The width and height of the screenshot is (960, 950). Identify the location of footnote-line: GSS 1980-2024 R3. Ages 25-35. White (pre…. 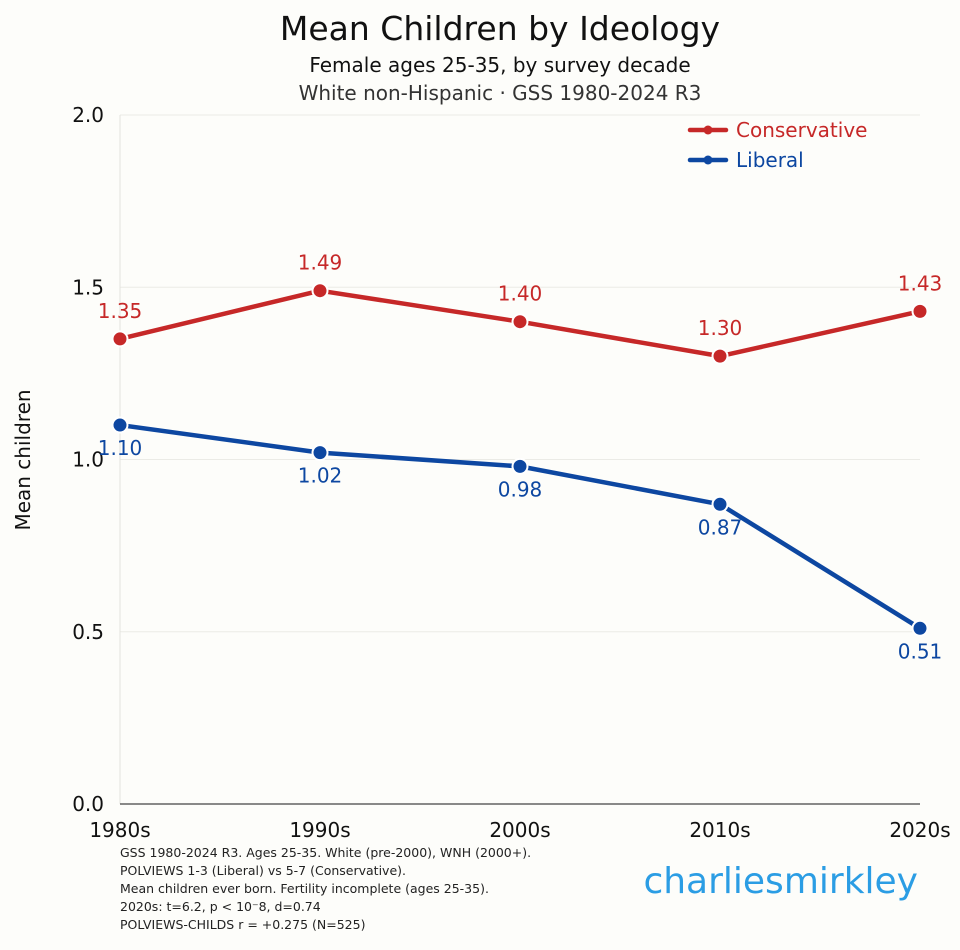
(325, 852).